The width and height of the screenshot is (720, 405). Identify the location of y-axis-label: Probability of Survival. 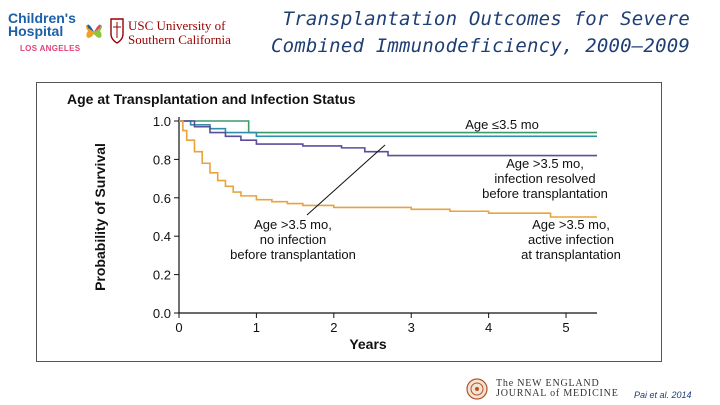
(100, 217).